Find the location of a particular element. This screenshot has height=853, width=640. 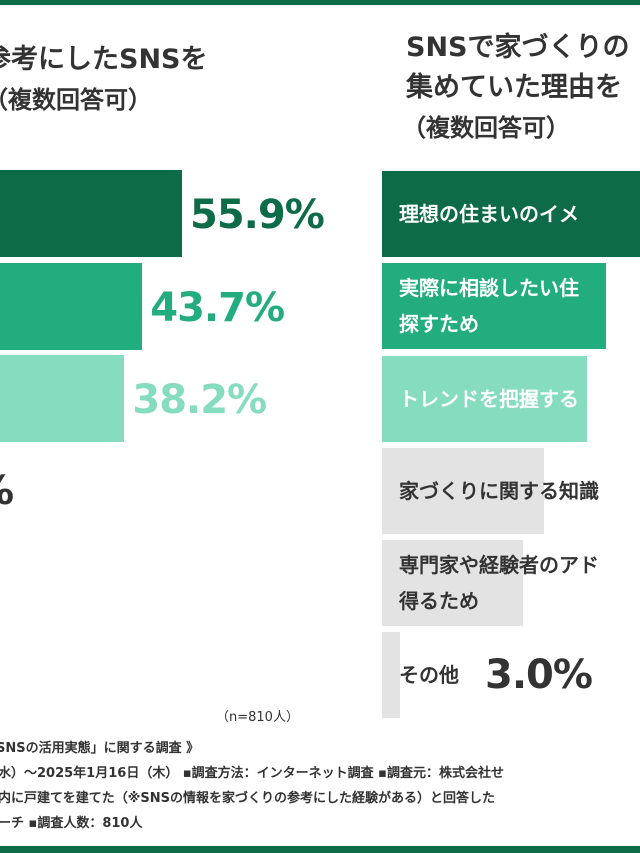

right-category-label-1-line2: 探すため is located at coordinates (439, 324).